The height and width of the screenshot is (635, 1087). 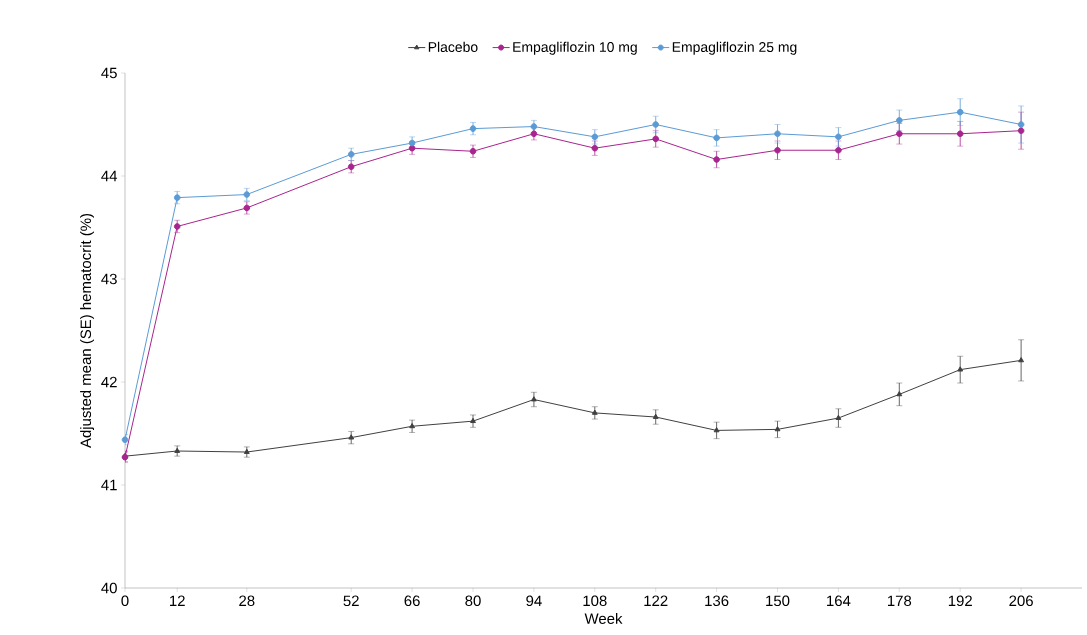 I want to click on x-tick-label: 136, so click(x=717, y=601).